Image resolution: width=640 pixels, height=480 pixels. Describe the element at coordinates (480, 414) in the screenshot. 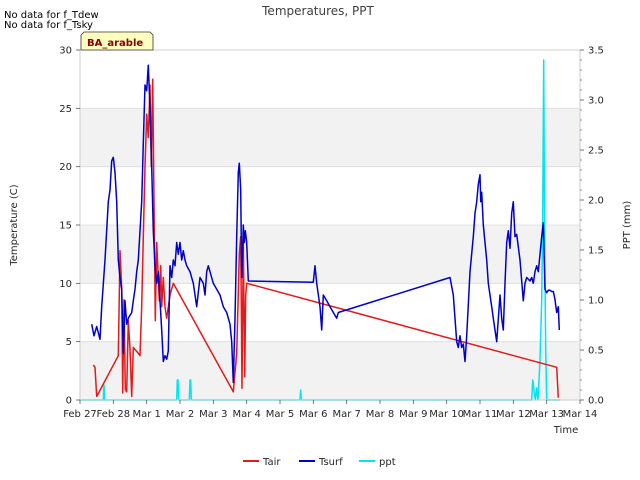

I see `x-tick-label: Mar 11` at that location.